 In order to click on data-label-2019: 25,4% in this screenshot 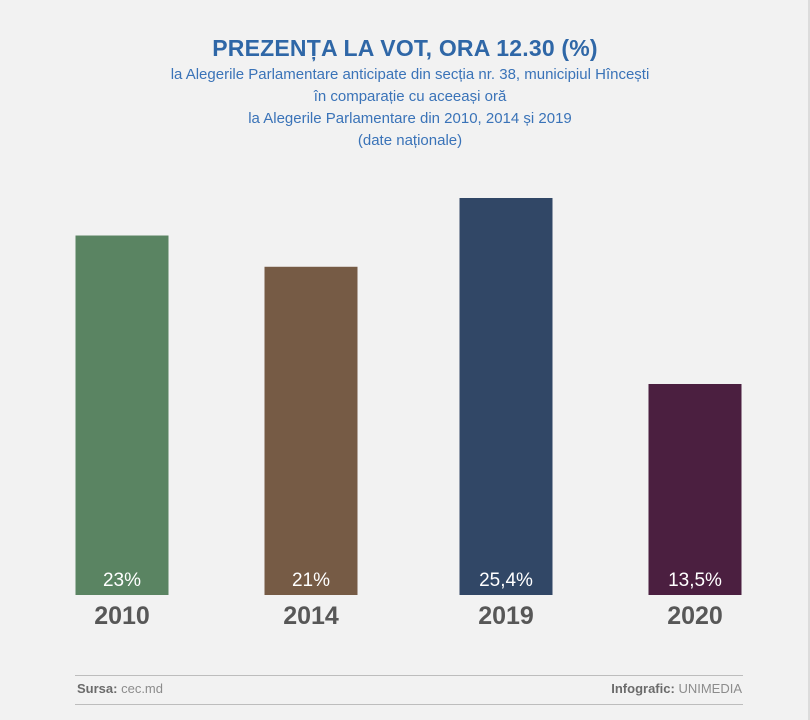, I will do `click(506, 580)`.